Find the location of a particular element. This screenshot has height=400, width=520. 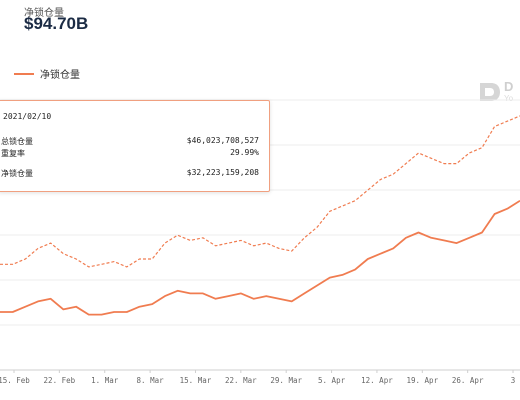

metric-value: $94.70B is located at coordinates (56, 23).